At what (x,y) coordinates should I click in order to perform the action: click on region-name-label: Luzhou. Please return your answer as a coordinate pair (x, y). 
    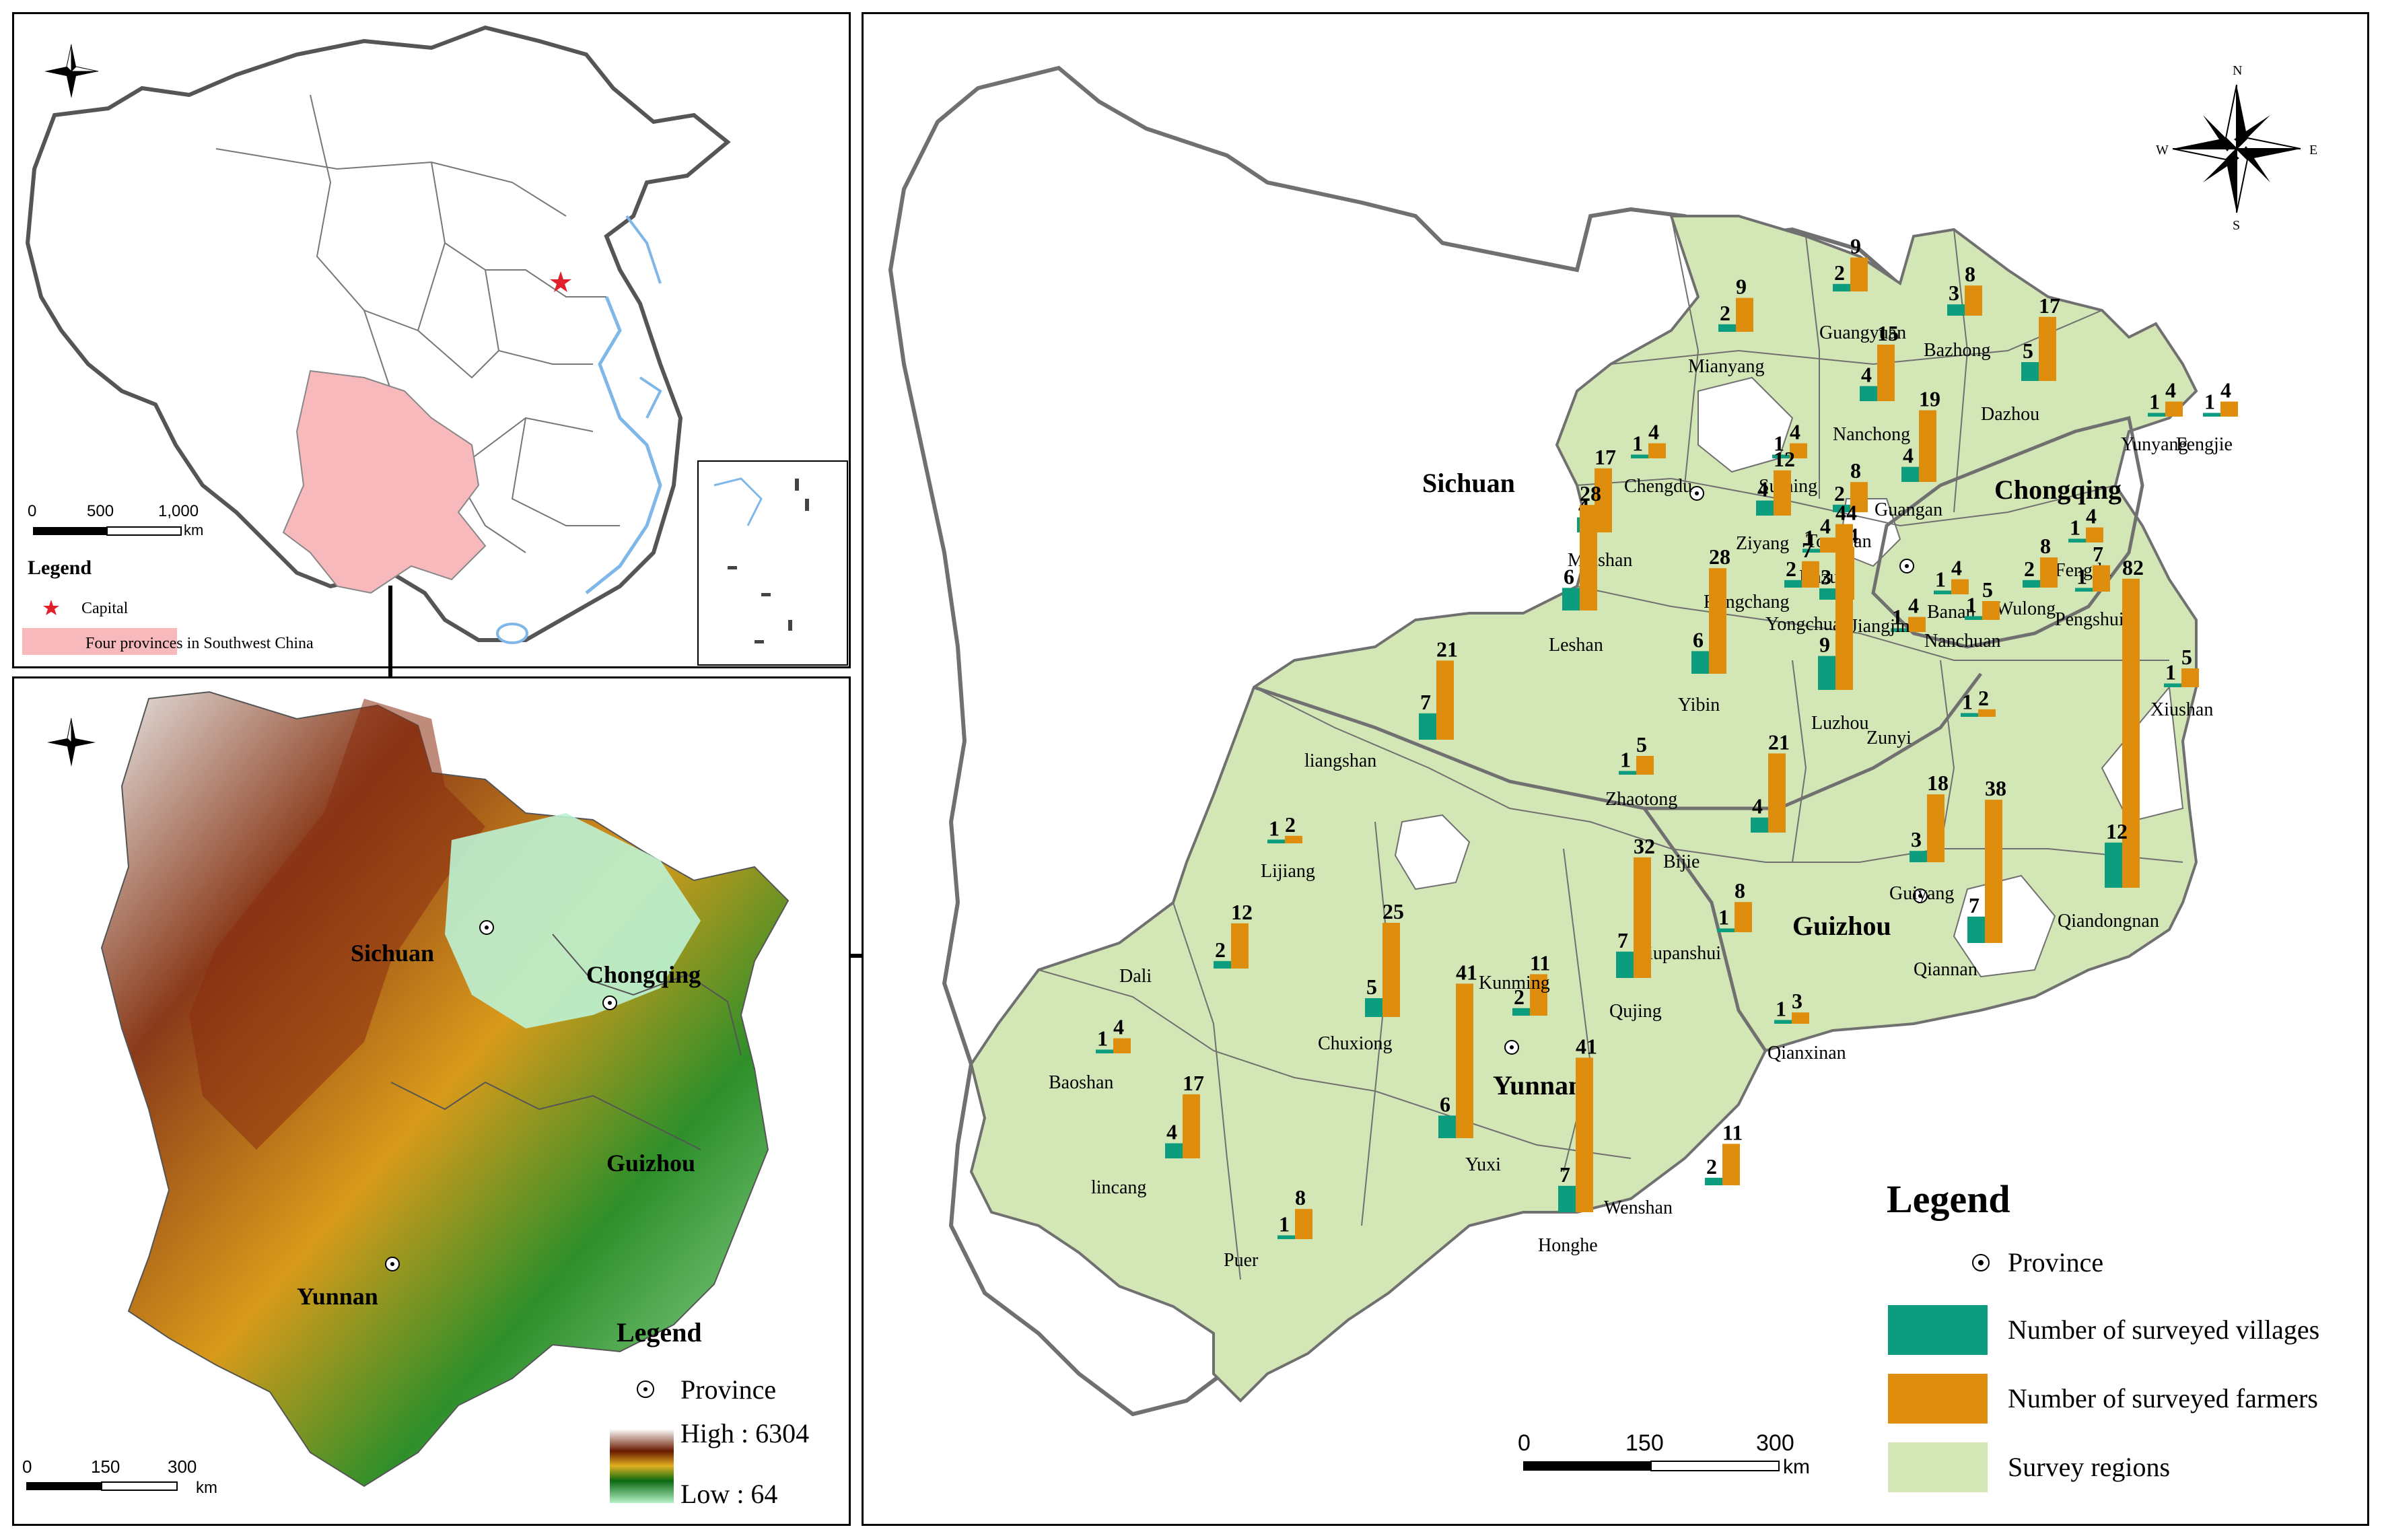
    Looking at the image, I should click on (1840, 724).